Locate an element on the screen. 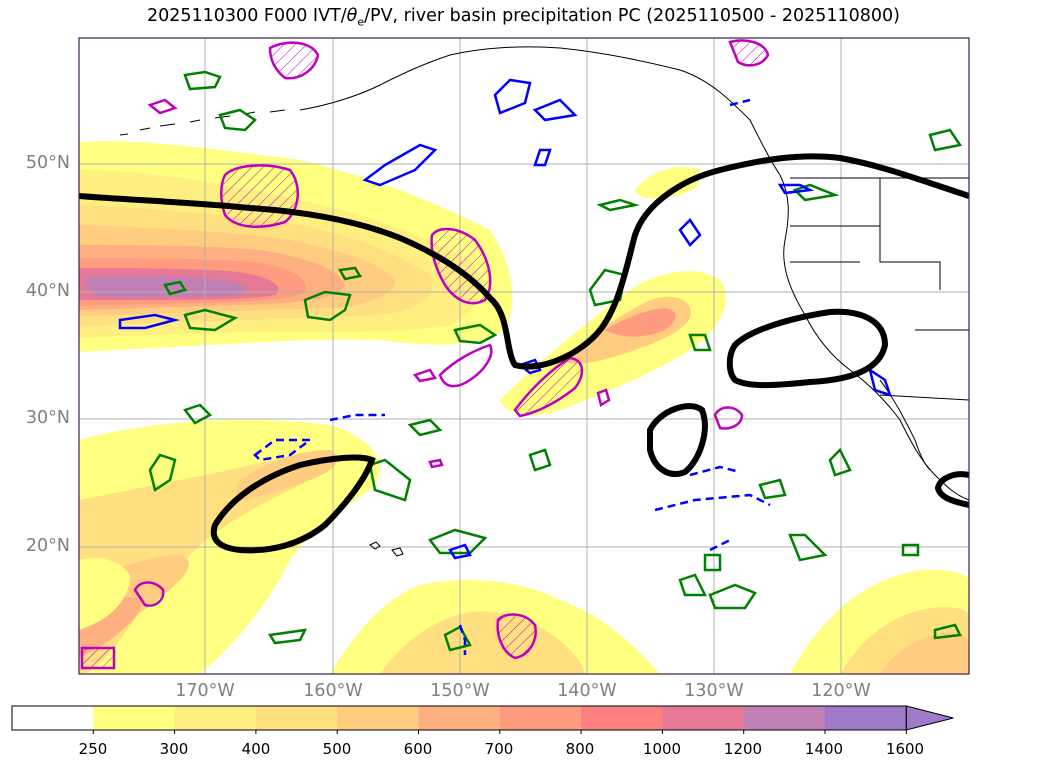 This screenshot has height=767, width=1047. ivt-fill-250-sw is located at coordinates (104, 594).